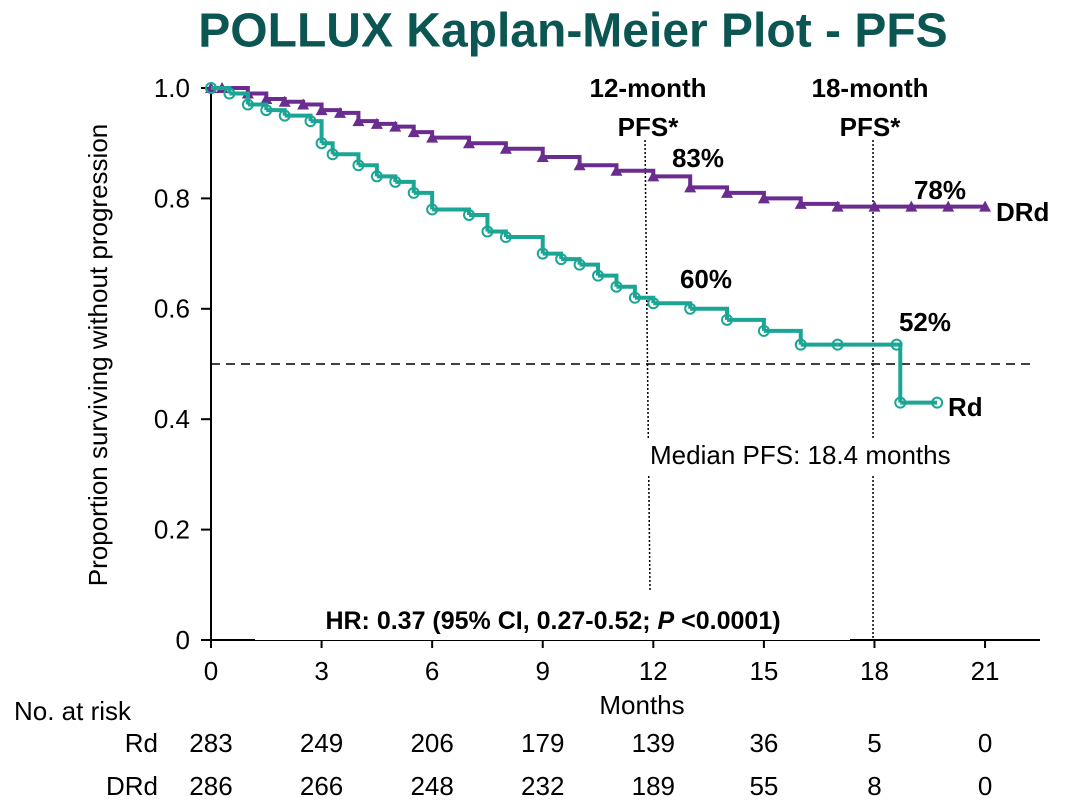 The width and height of the screenshot is (1076, 806). Describe the element at coordinates (940, 190) in the screenshot. I see `annotation: 78%` at that location.